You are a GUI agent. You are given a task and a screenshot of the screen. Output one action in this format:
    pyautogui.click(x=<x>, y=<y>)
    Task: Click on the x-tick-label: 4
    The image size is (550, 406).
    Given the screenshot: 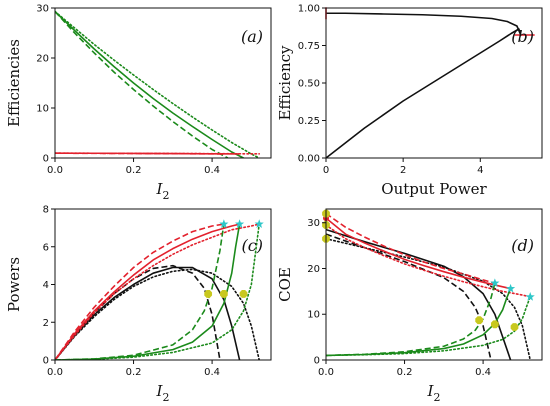 What is the action you would take?
    pyautogui.click(x=480, y=170)
    